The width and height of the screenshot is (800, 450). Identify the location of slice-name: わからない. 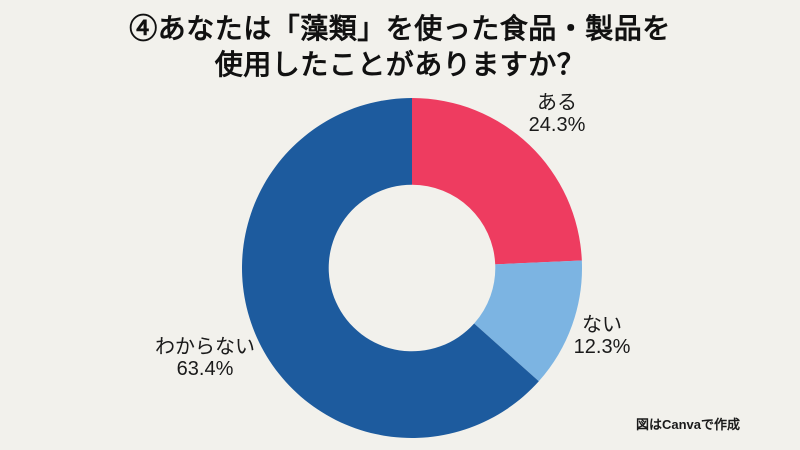
(205, 347).